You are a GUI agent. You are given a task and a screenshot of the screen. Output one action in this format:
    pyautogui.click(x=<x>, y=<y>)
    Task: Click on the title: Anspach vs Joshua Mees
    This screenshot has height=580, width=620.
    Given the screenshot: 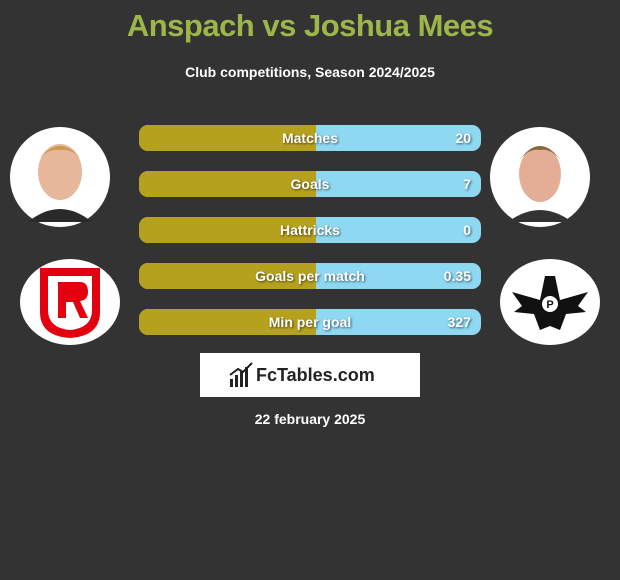 What is the action you would take?
    pyautogui.click(x=310, y=25)
    